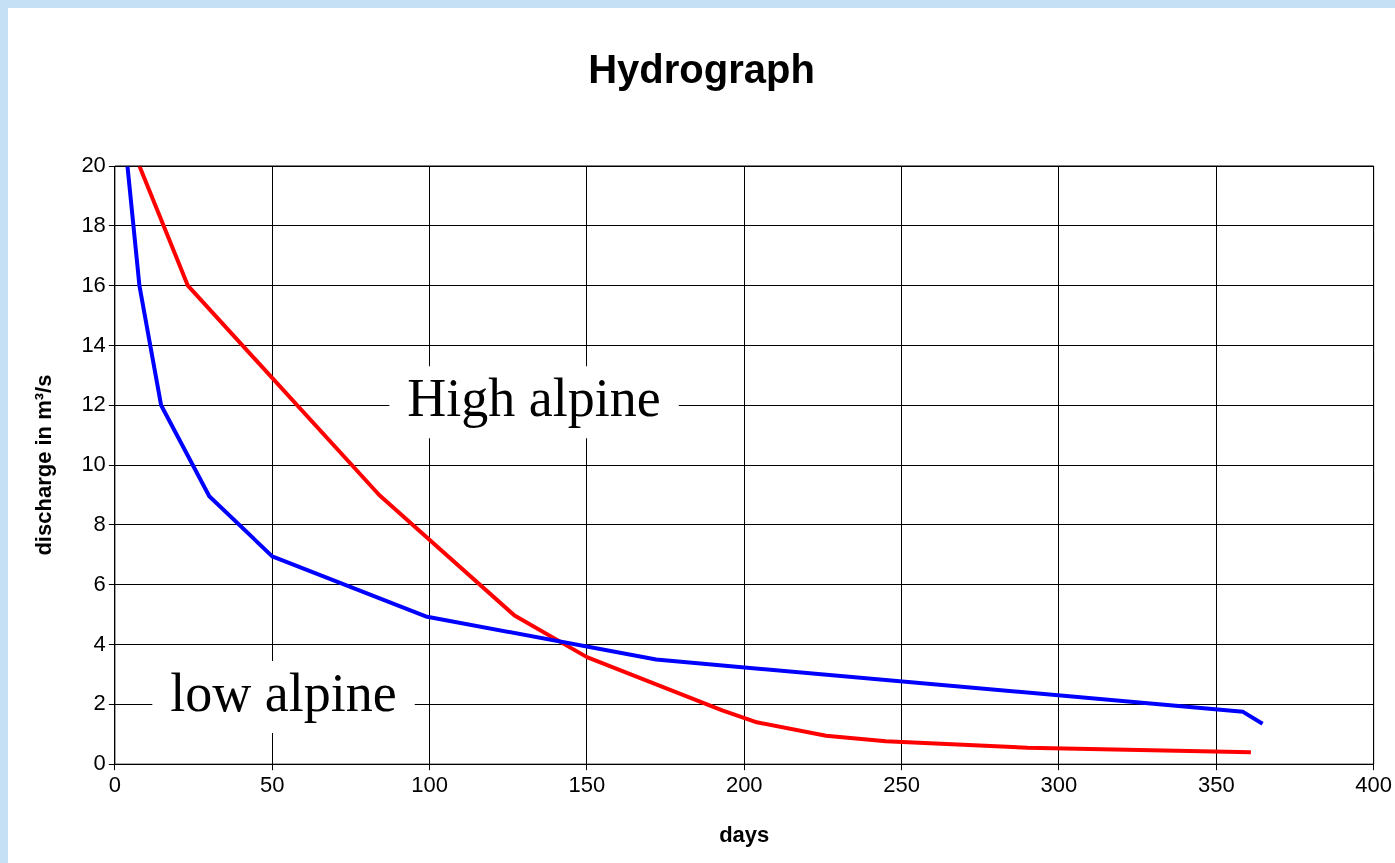 The width and height of the screenshot is (1395, 863). What do you see at coordinates (1374, 785) in the screenshot?
I see `x-tick-label: 400` at bounding box center [1374, 785].